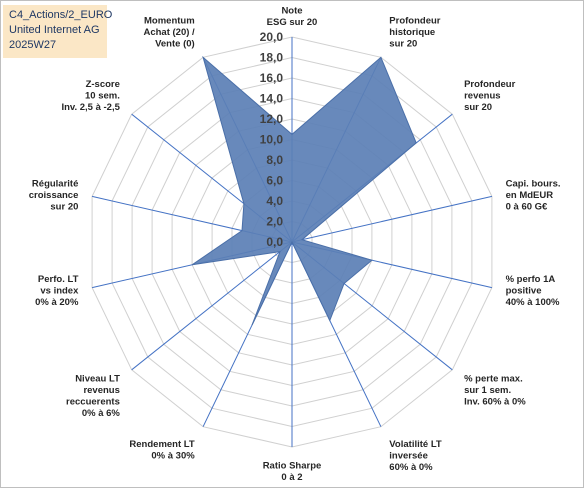 This screenshot has height=488, width=584. Describe the element at coordinates (274, 242) in the screenshot. I see `tick-label: 0,0` at that location.